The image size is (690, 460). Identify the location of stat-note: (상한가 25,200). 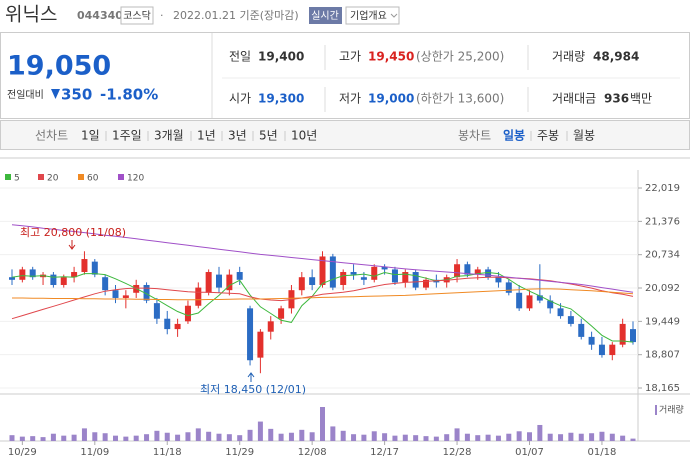
(460, 57).